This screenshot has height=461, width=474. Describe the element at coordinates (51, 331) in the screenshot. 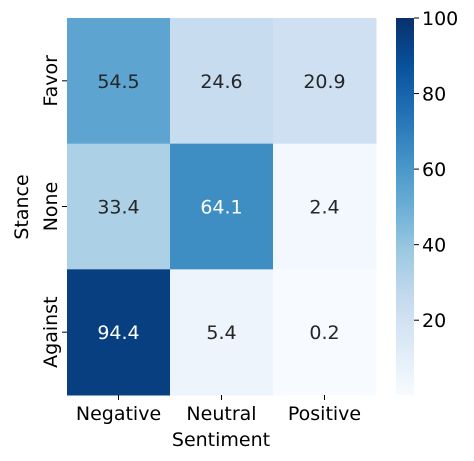

I see `y-tick-label: Against` at that location.